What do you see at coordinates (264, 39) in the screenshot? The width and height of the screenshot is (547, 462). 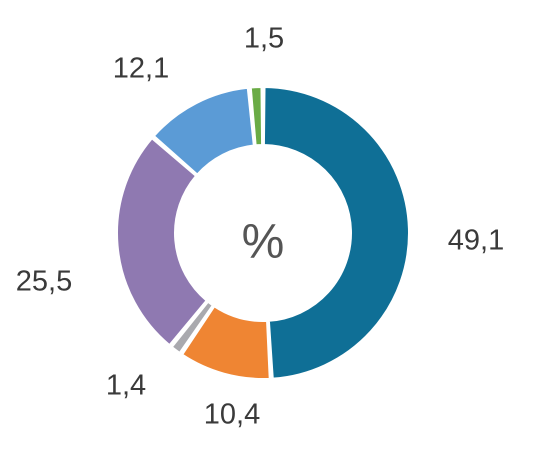 I see `slice-value-label: 1,5` at bounding box center [264, 39].